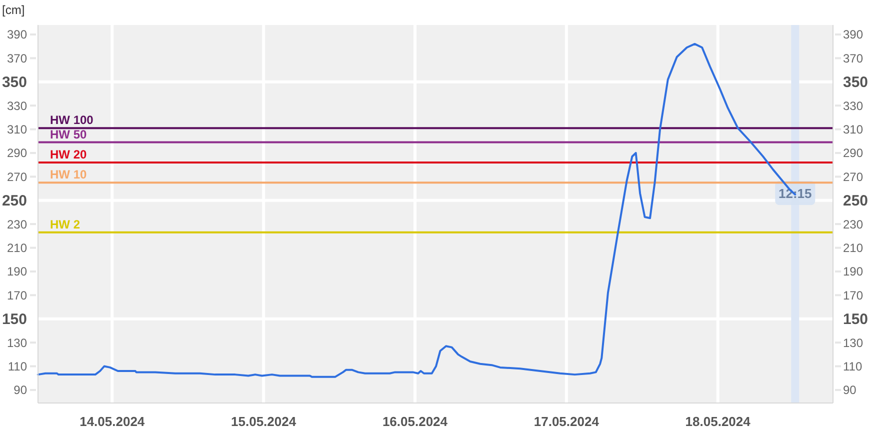  What do you see at coordinates (14, 83) in the screenshot?
I see `y-tick-label: 350` at bounding box center [14, 83].